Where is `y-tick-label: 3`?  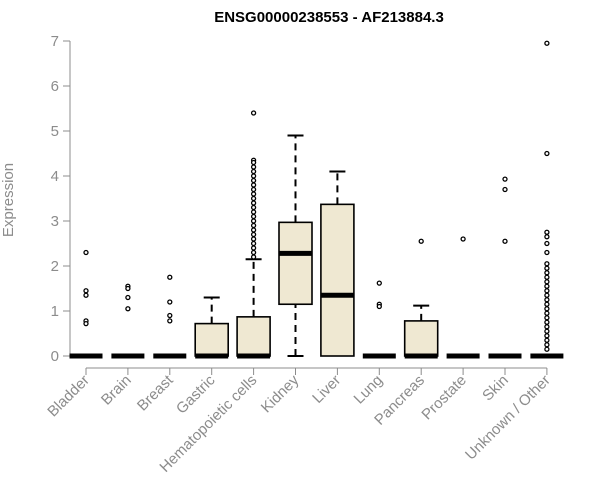
y-tick-label: 3 is located at coordinates (55, 221).